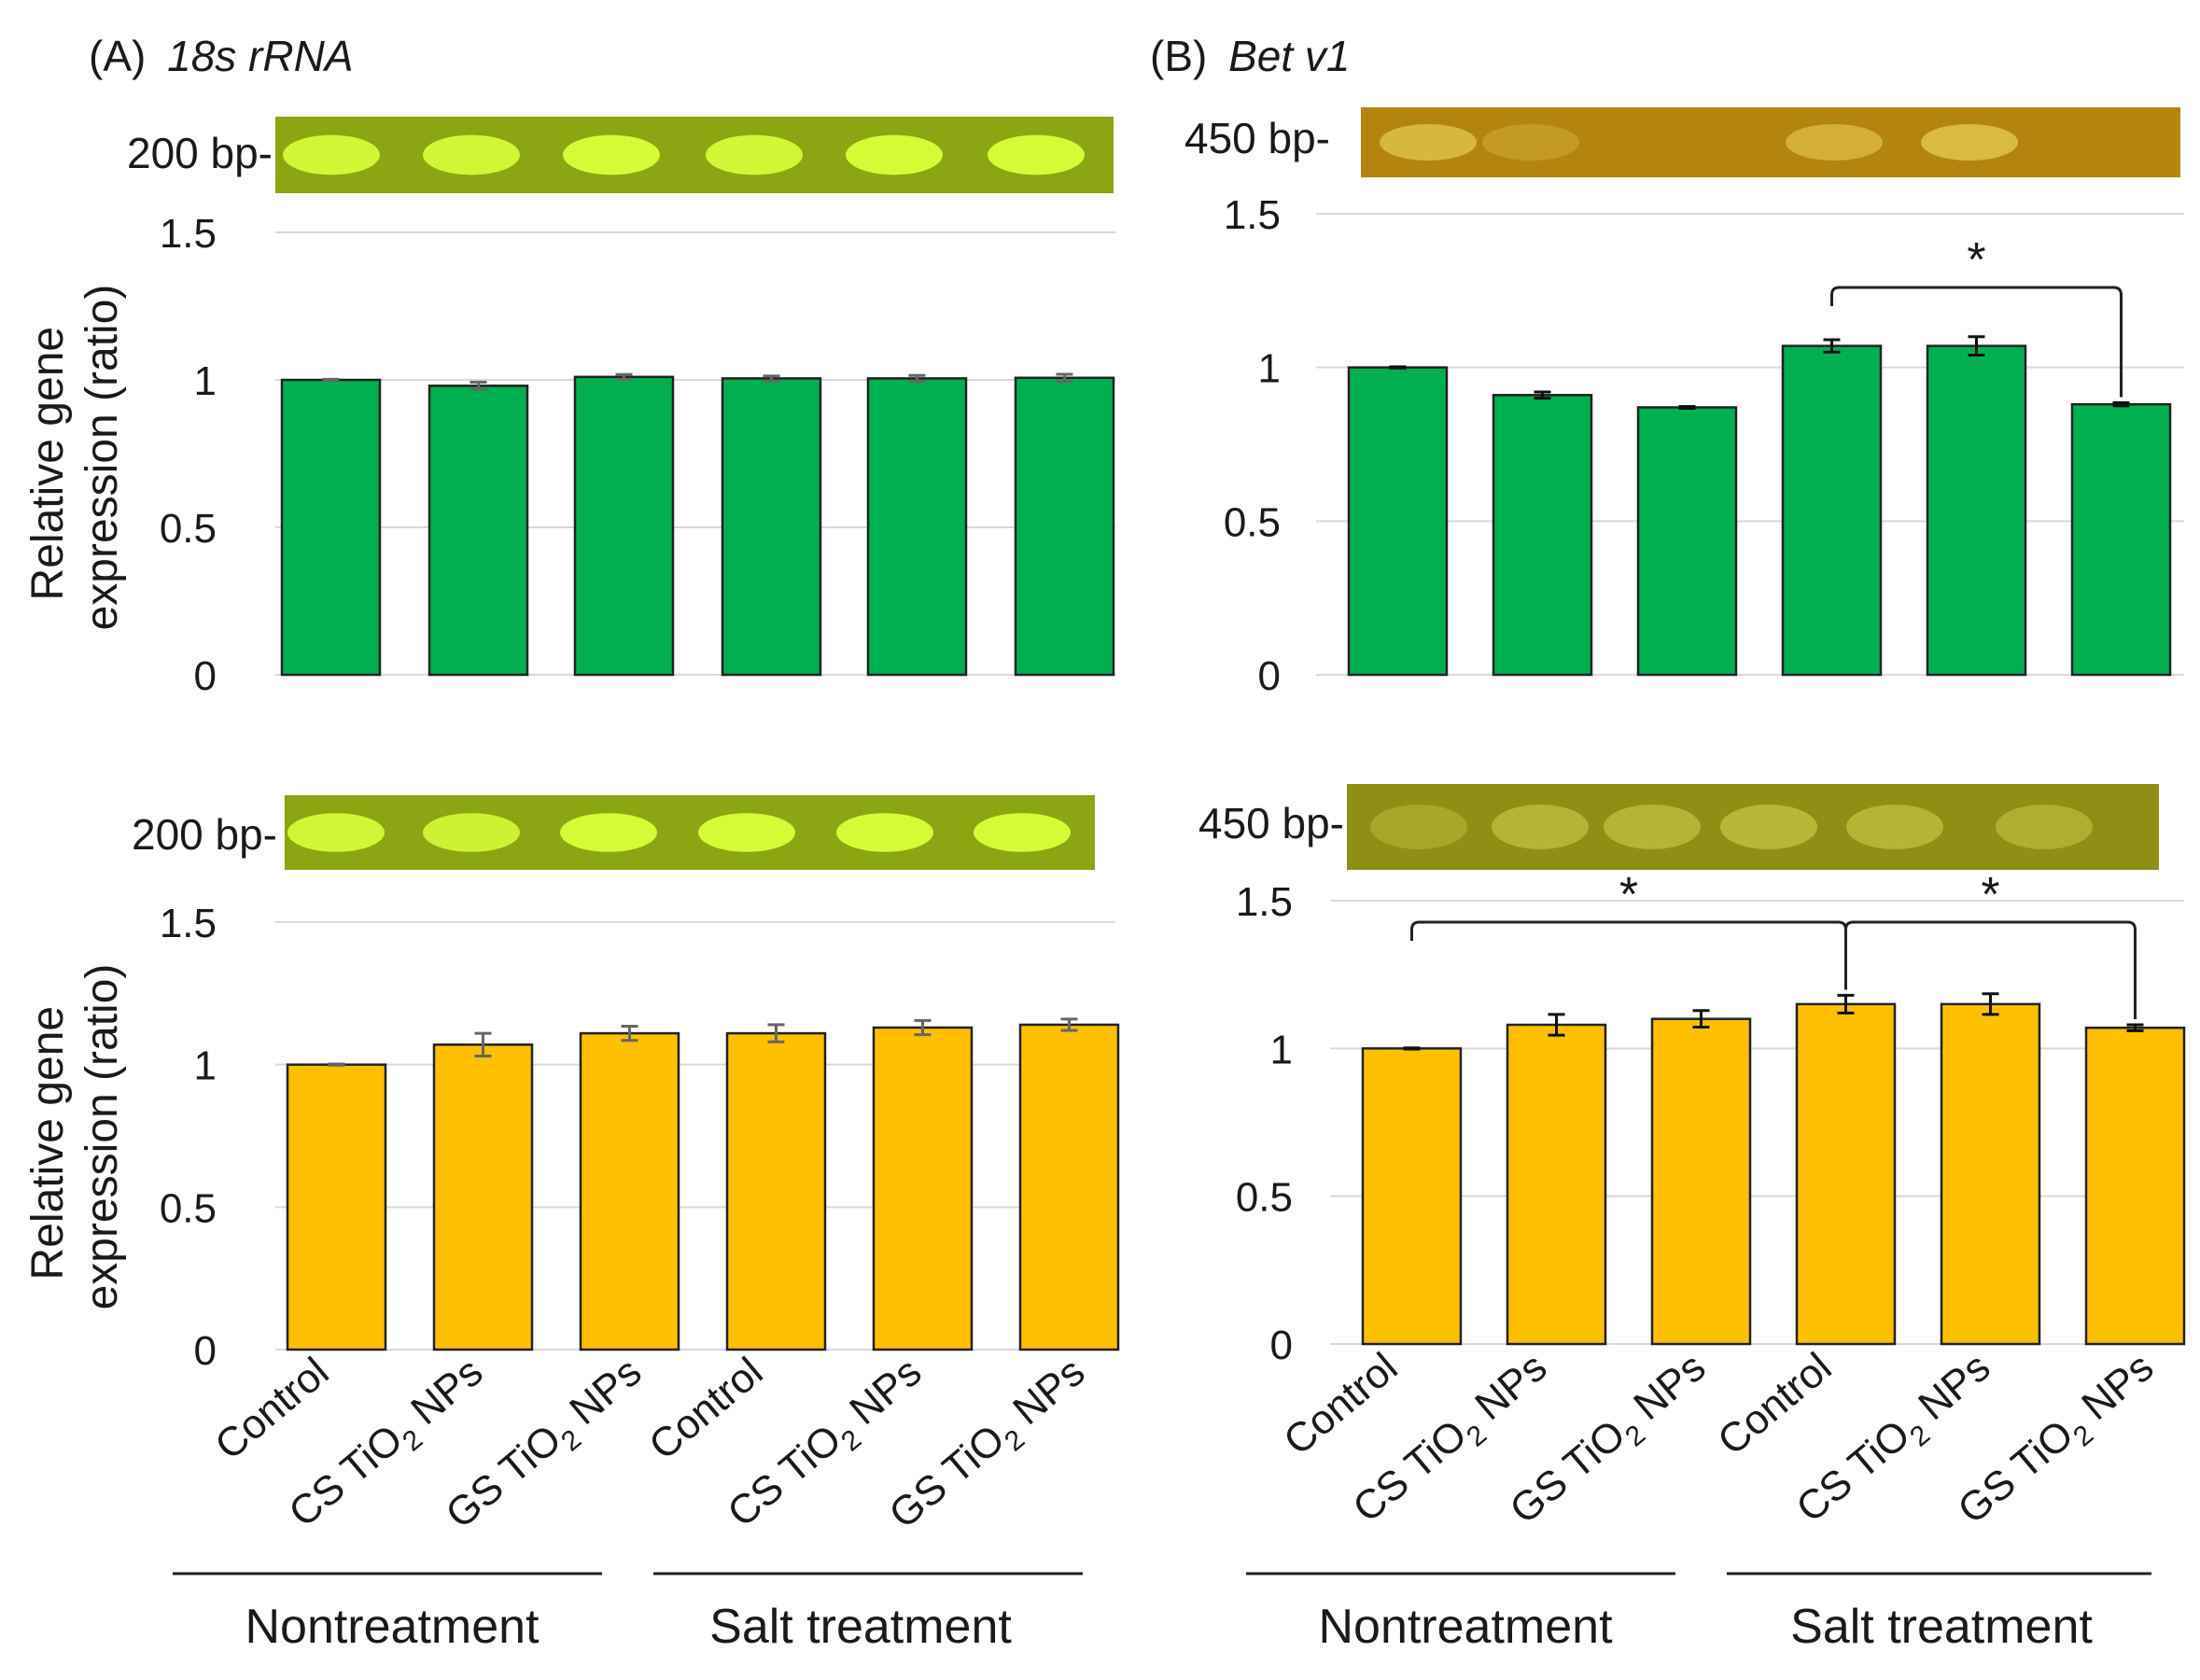 The width and height of the screenshot is (2200, 1680). What do you see at coordinates (200, 153) in the screenshot?
I see `gel-a-top-size-label: 200 bp-` at bounding box center [200, 153].